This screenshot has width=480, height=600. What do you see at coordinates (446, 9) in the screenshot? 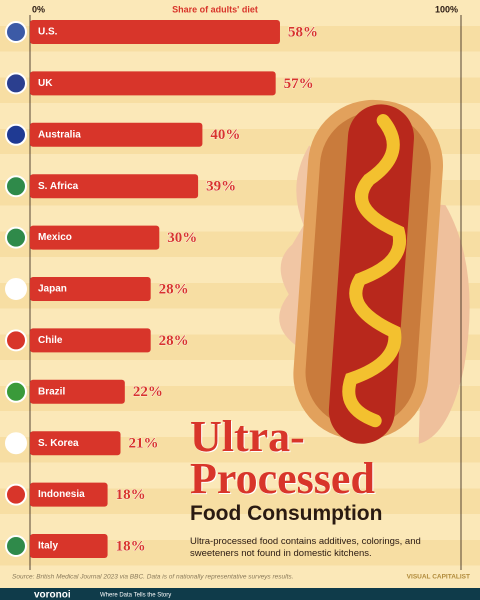
I see `x-tick-label: 100%` at bounding box center [446, 9].